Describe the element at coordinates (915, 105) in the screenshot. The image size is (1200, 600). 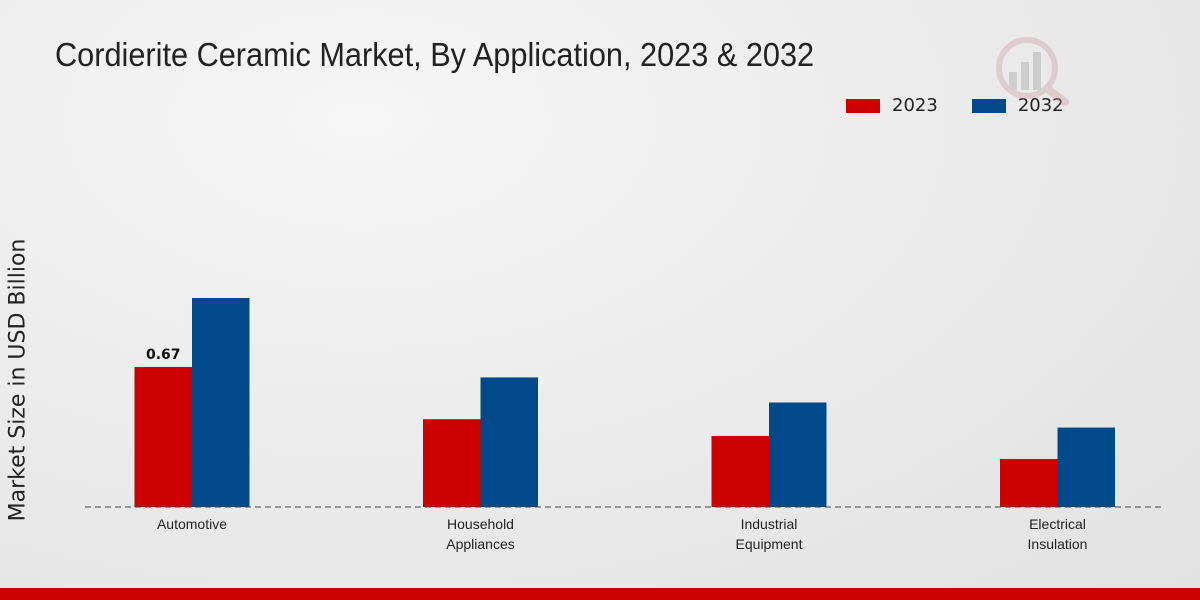
I see `legend-label: 2023` at that location.